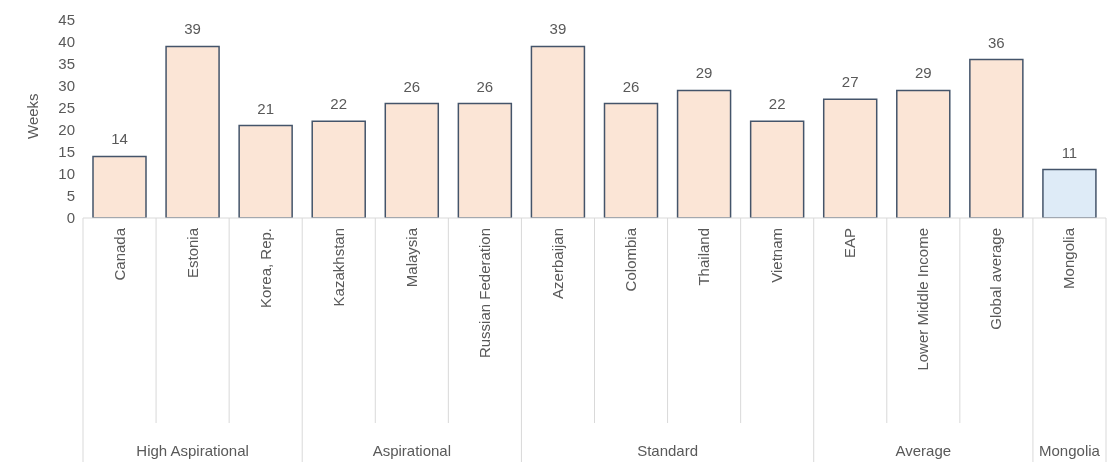 The image size is (1120, 462). Describe the element at coordinates (66, 42) in the screenshot. I see `y-tick-label: 40` at that location.